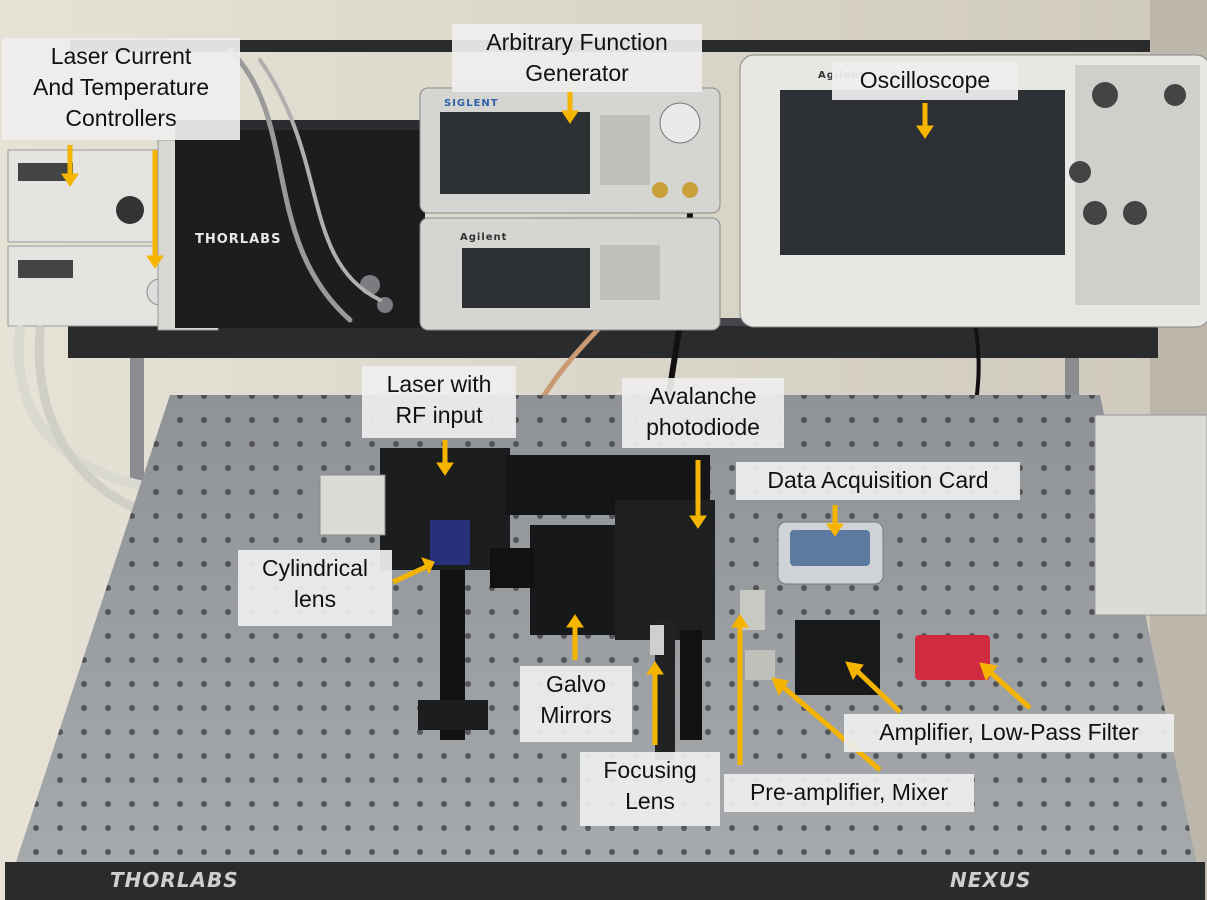 The image size is (1207, 900). I want to click on label-oscilloscope: Oscilloscope, so click(925, 81).